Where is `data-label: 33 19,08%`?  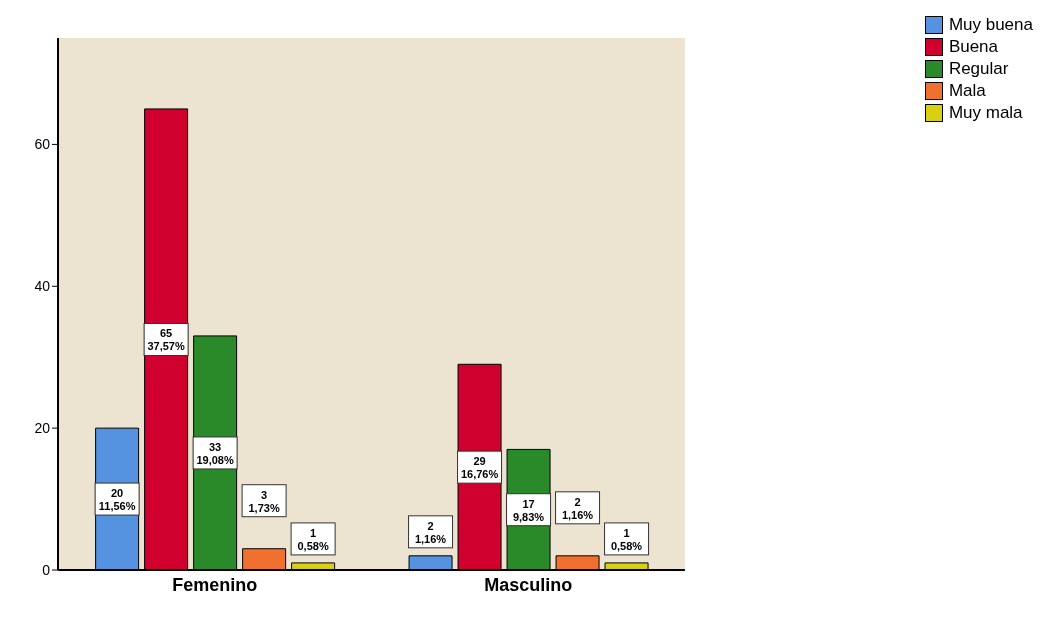 data-label: 33 19,08% is located at coordinates (215, 453).